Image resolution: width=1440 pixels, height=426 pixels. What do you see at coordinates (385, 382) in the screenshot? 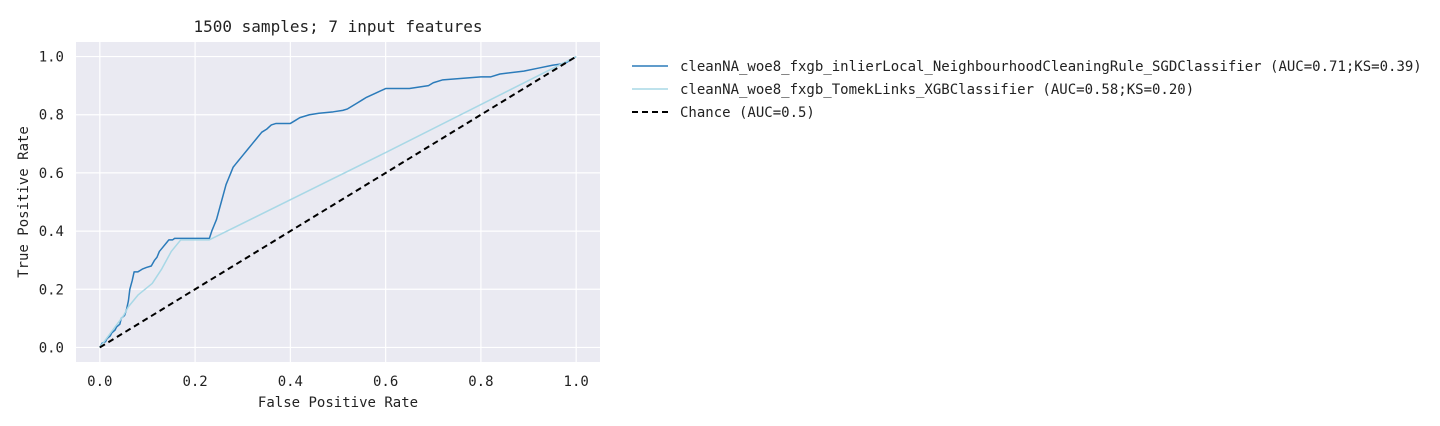
I see `x-tick-label: 0.6` at bounding box center [385, 382].